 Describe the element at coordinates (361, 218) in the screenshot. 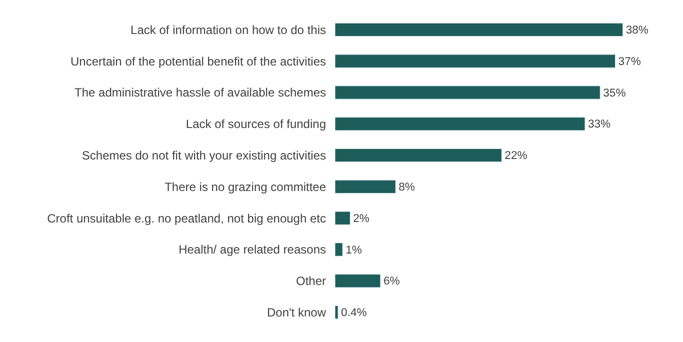

I see `data-label: 2%` at that location.